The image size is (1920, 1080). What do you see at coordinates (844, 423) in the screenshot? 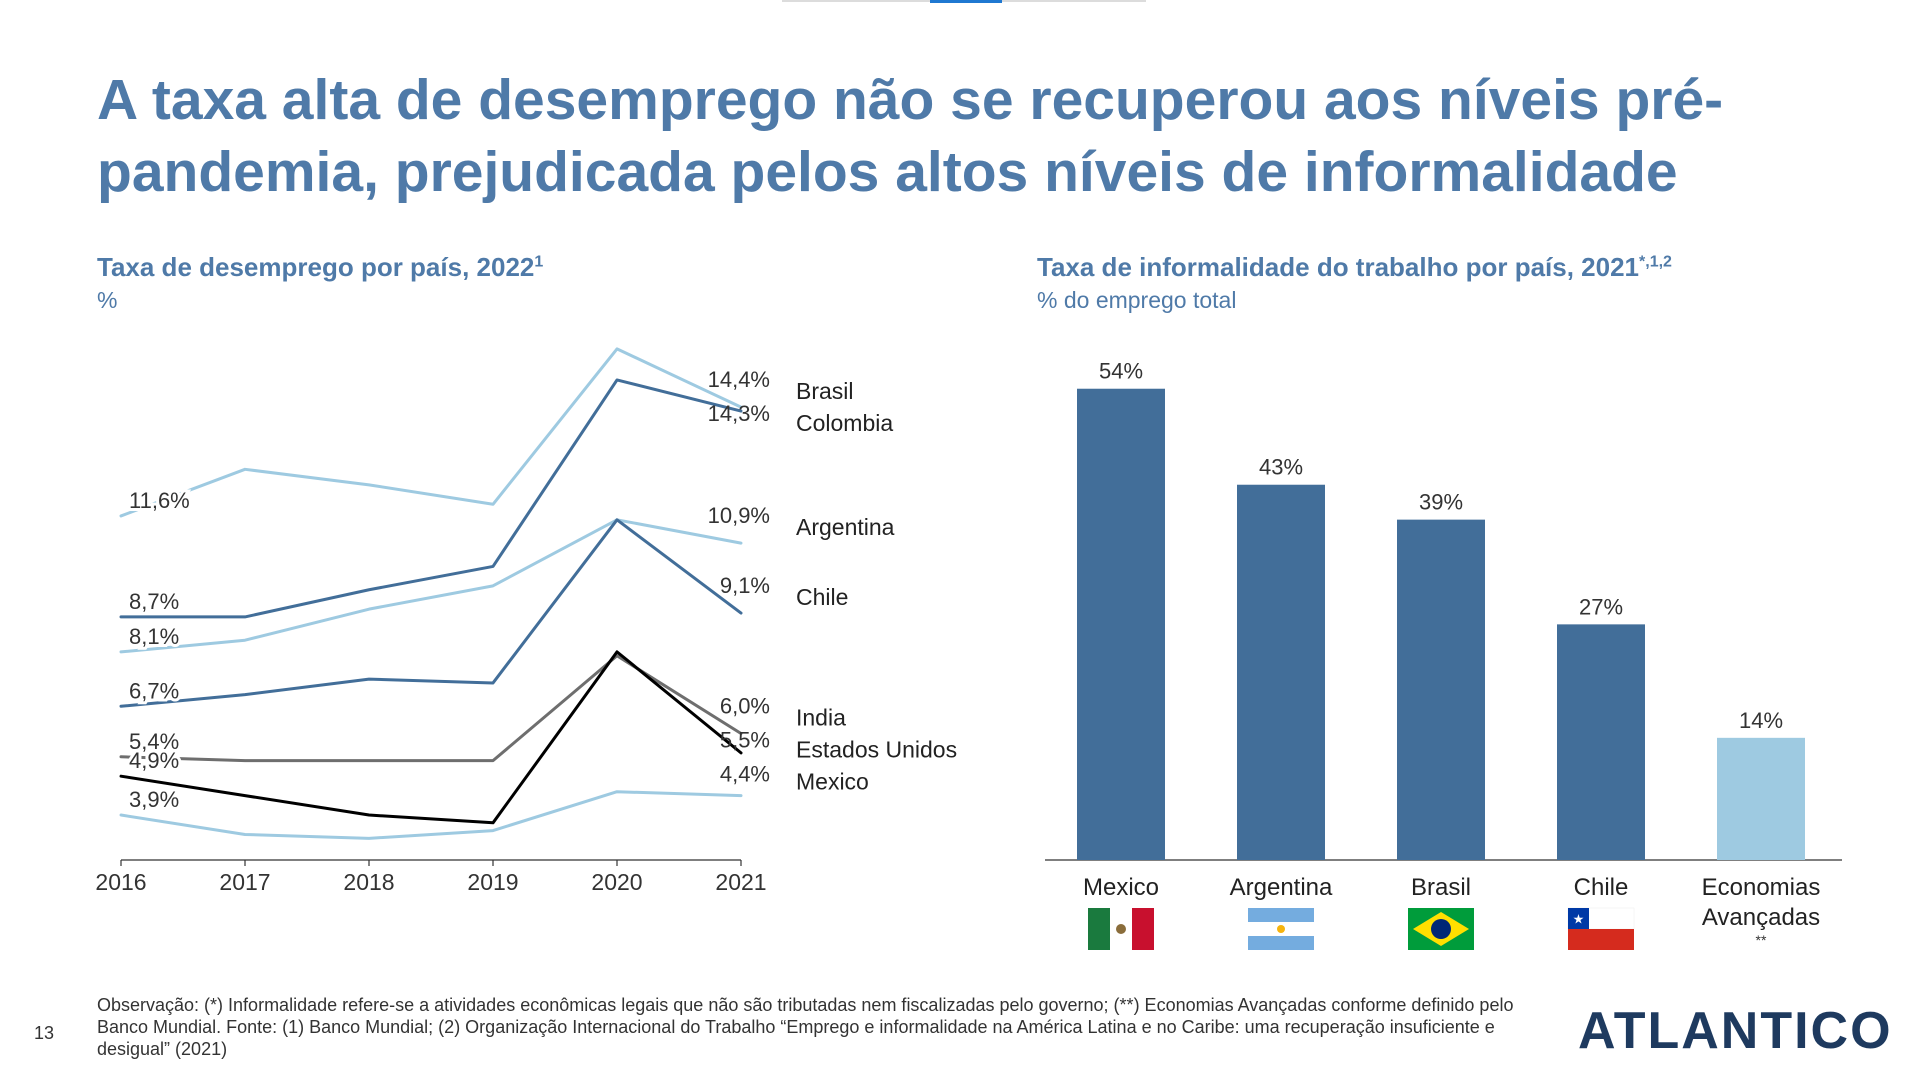
I see `series-name-colombia: Colombia` at bounding box center [844, 423].